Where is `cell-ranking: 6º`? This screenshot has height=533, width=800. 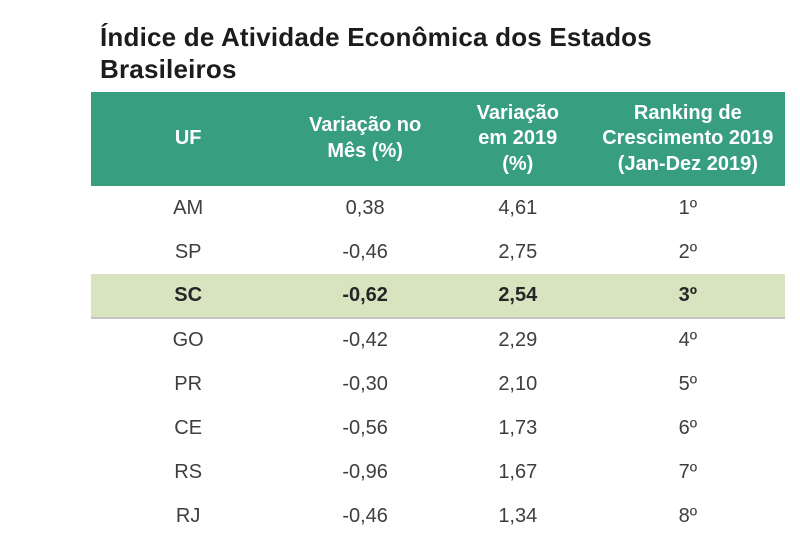 cell-ranking: 6º is located at coordinates (688, 427).